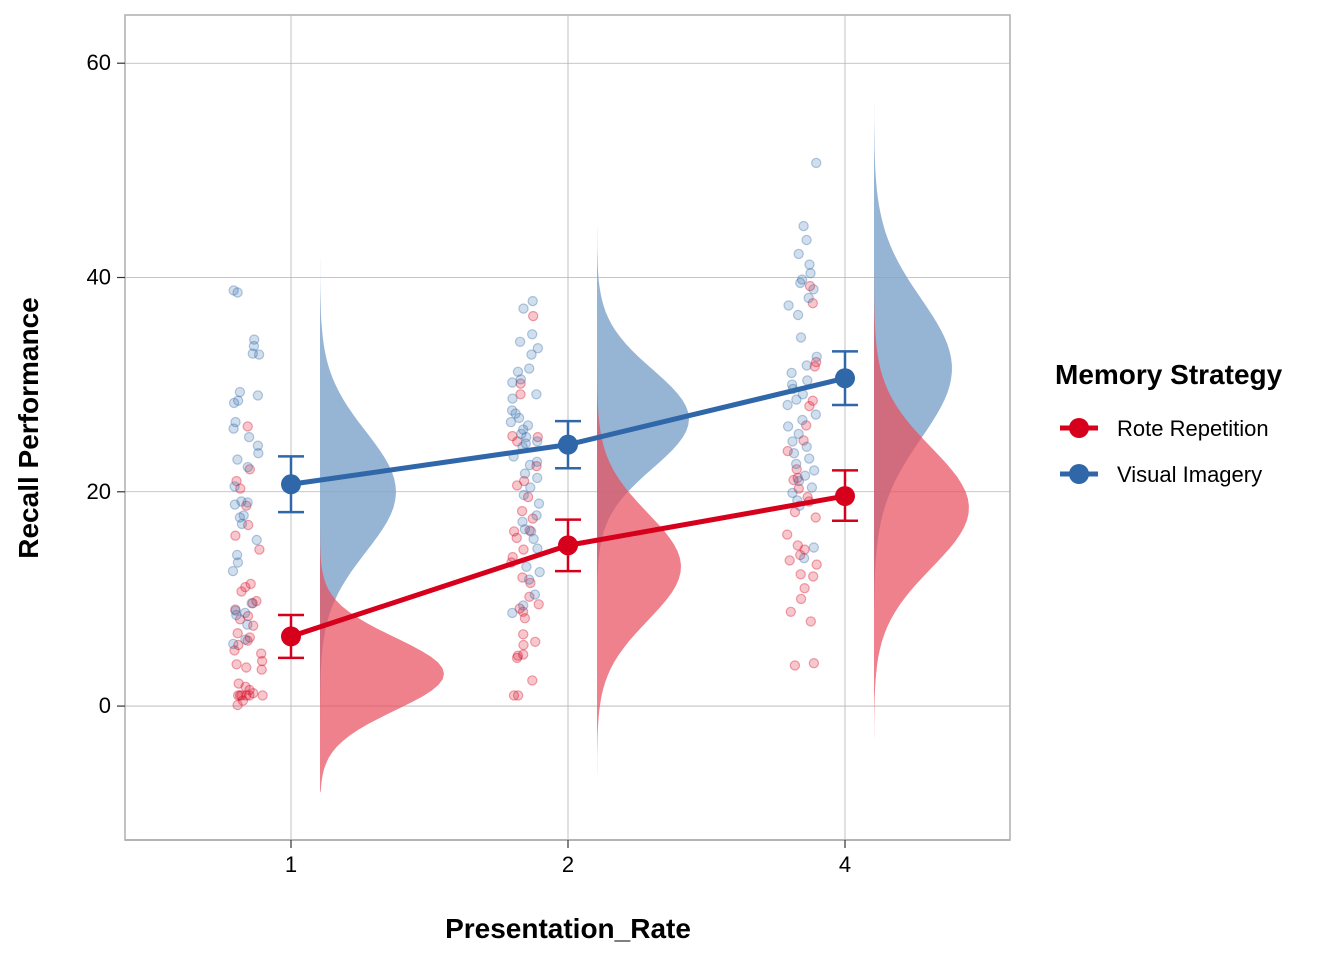 This screenshot has width=1344, height=960. Describe the element at coordinates (99, 277) in the screenshot. I see `y-tick-label: 40` at that location.